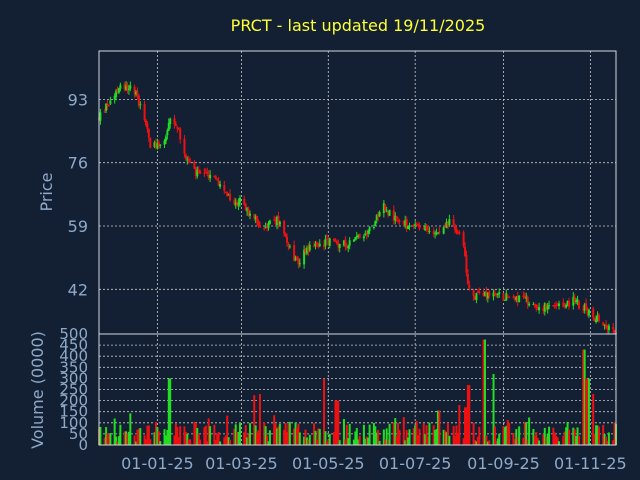 The image size is (640, 480). Describe the element at coordinates (73, 345) in the screenshot. I see `volume-tick-label: 450` at that location.